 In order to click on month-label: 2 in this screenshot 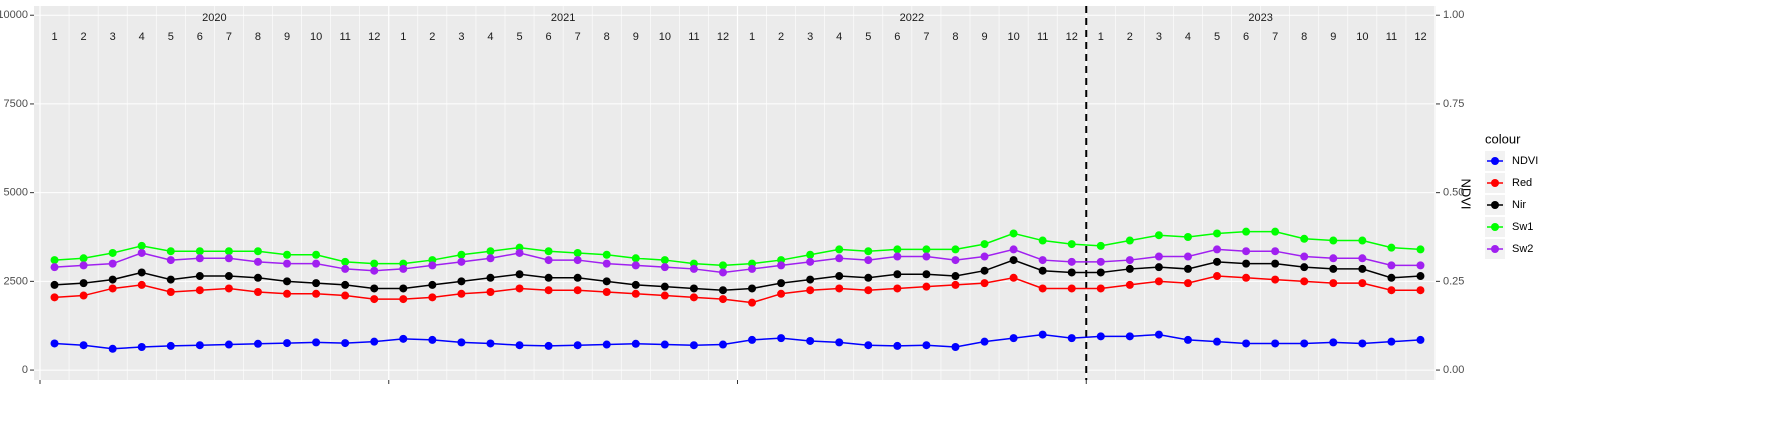, I will do `click(1130, 37)`.